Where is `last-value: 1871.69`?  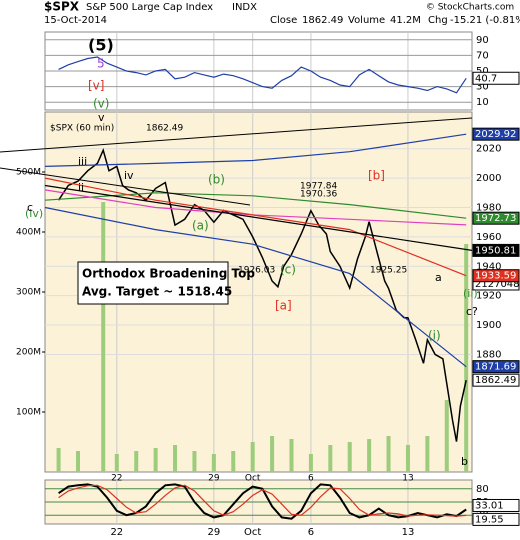
last-value: 1871.69 is located at coordinates (495, 367).